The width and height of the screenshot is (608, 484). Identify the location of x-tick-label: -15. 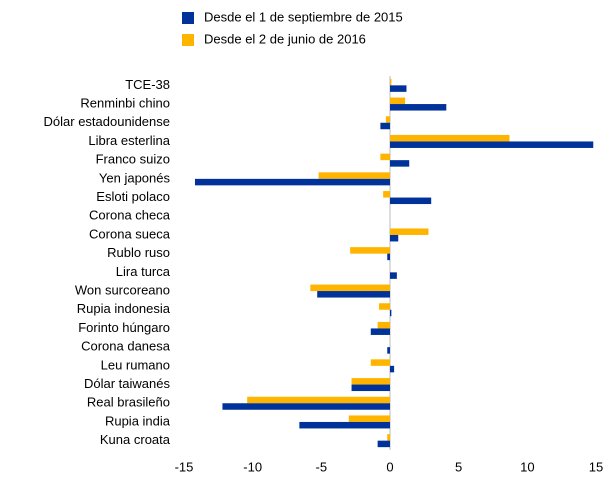
(184, 466).